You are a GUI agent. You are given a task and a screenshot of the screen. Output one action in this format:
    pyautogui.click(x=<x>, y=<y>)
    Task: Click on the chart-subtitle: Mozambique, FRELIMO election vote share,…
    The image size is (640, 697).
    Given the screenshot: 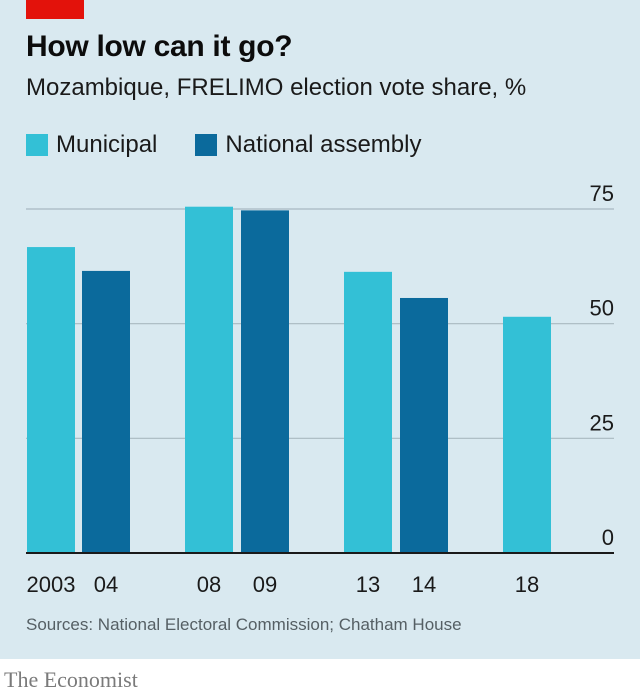 What is the action you would take?
    pyautogui.click(x=276, y=87)
    